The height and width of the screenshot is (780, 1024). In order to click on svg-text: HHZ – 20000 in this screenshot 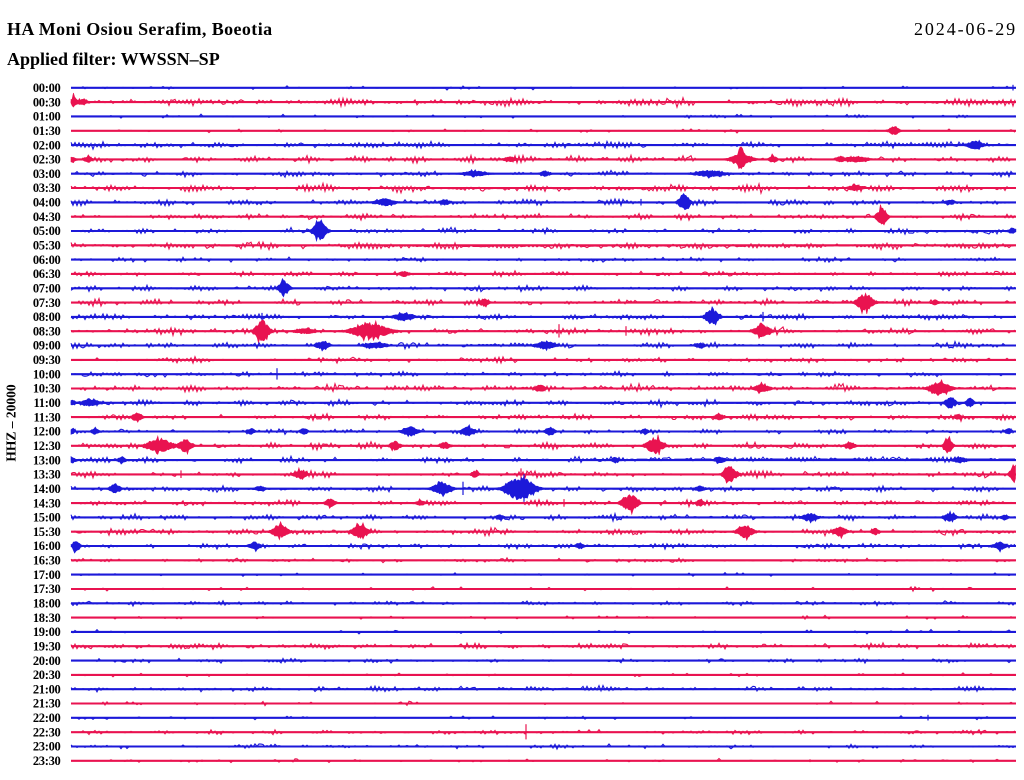, I will do `click(11, 423)`.